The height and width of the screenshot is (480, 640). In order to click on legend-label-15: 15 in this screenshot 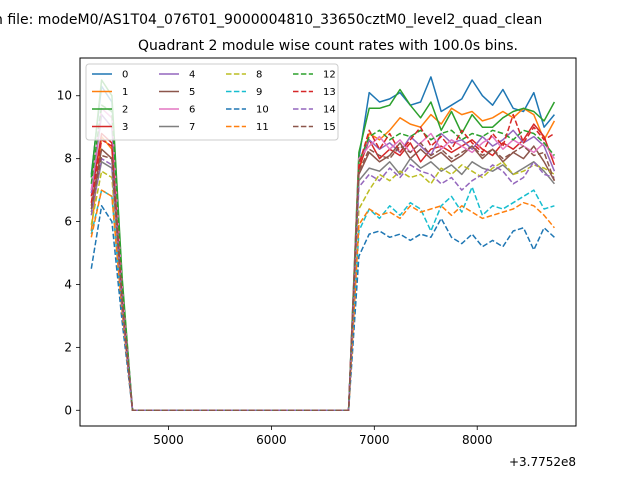, I will do `click(329, 127)`.